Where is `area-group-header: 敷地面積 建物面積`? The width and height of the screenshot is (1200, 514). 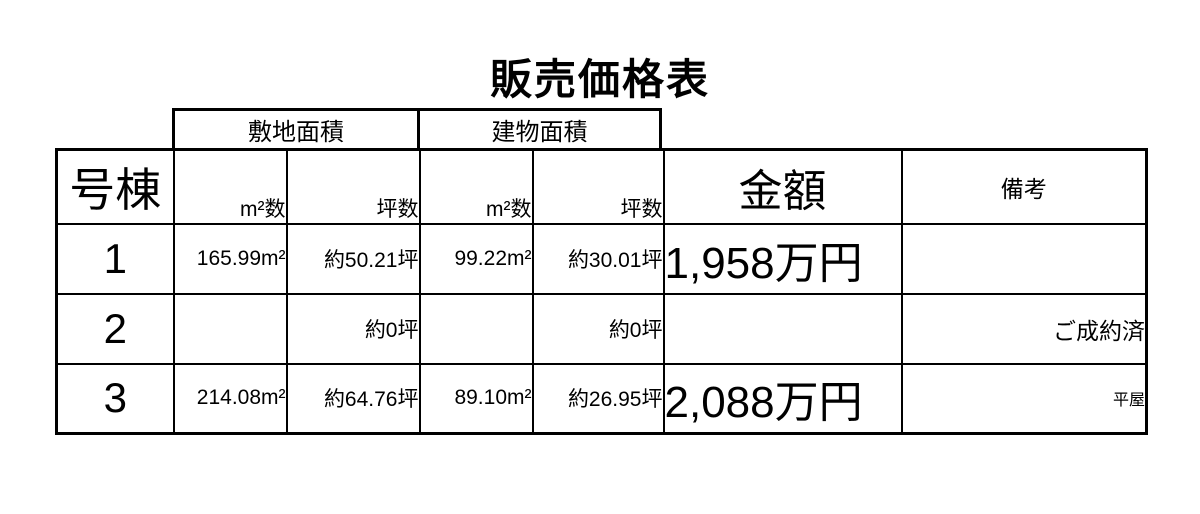 area-group-header: 敷地面積 建物面積 is located at coordinates (417, 128).